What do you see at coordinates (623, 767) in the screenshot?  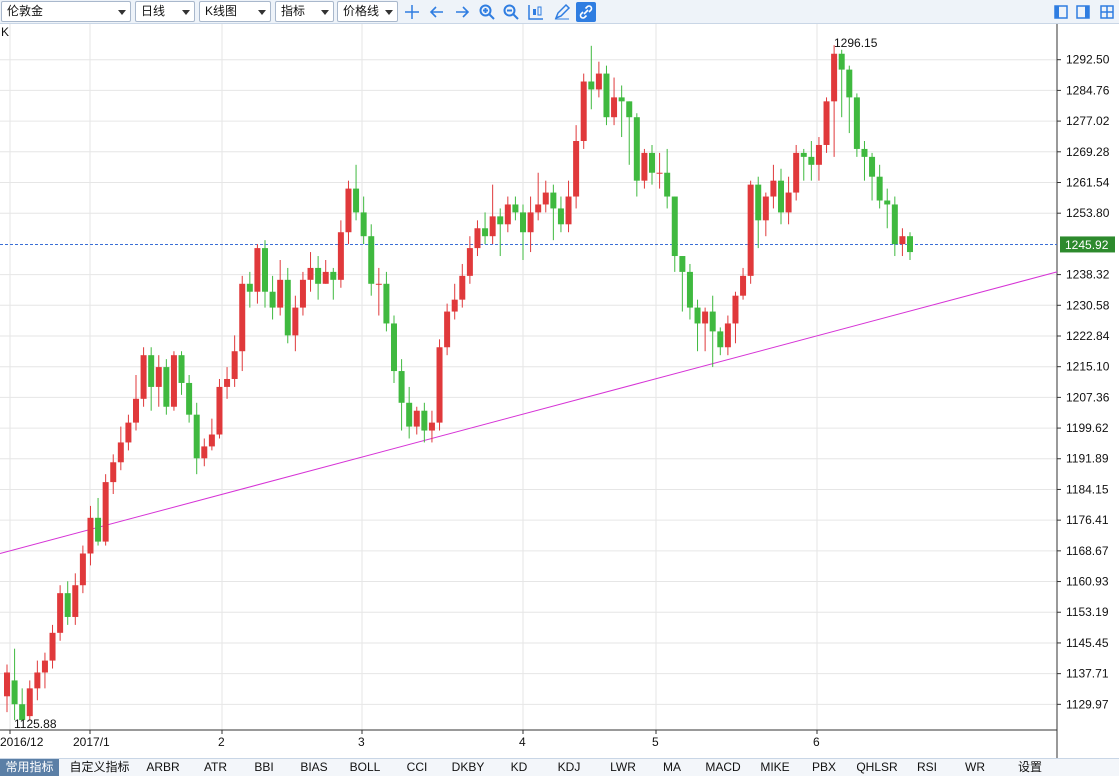 I see `indicator-tab-lwr: LWR` at bounding box center [623, 767].